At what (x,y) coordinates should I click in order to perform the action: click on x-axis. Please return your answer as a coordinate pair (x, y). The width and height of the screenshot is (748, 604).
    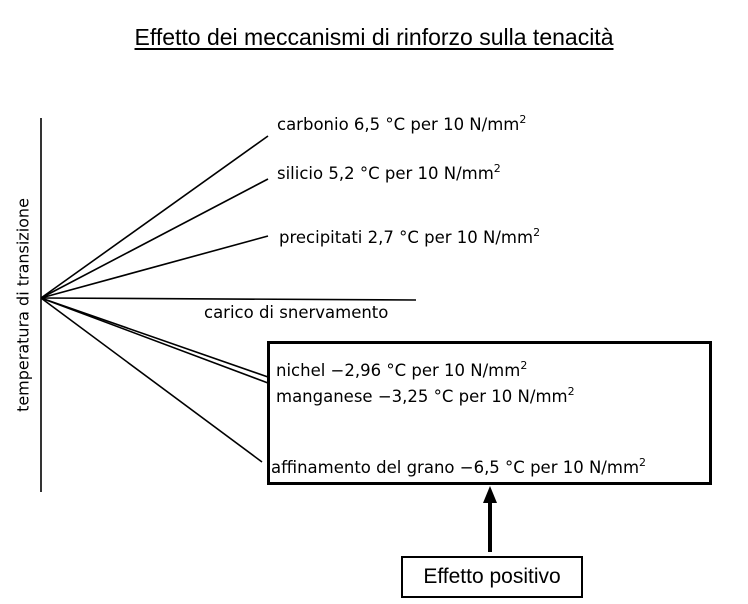
    Looking at the image, I should click on (228, 299).